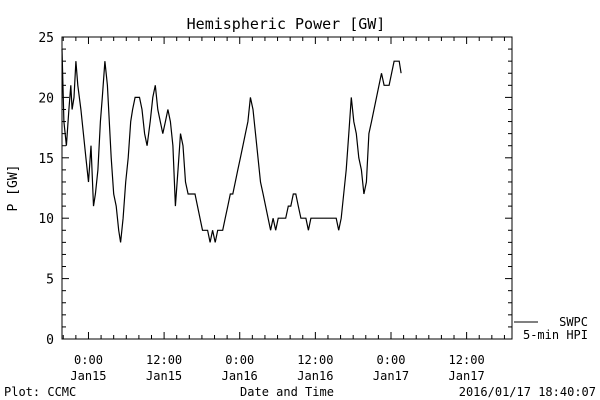 Image resolution: width=600 pixels, height=400 pixels. I want to click on y-tick-label: 10, so click(46, 219).